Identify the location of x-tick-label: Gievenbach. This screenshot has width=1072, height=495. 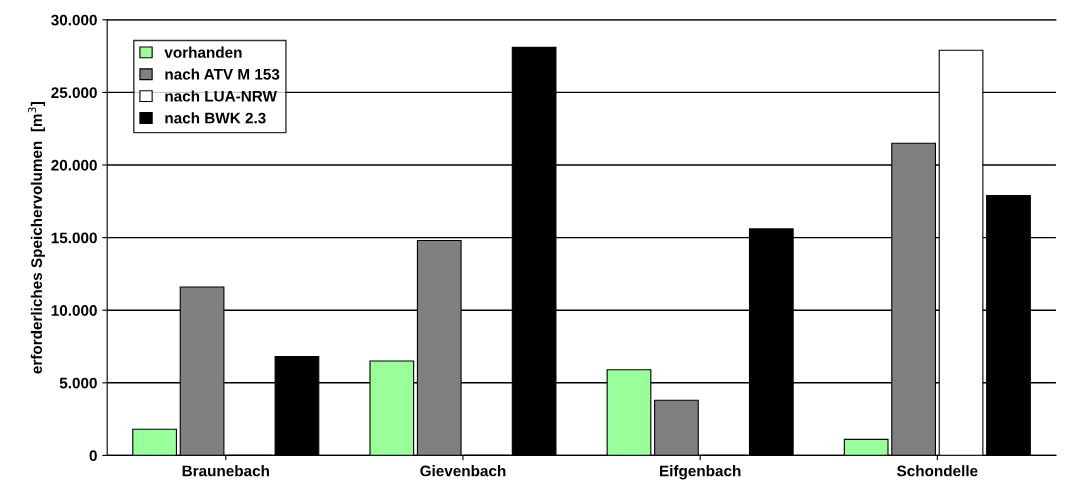
(463, 471).